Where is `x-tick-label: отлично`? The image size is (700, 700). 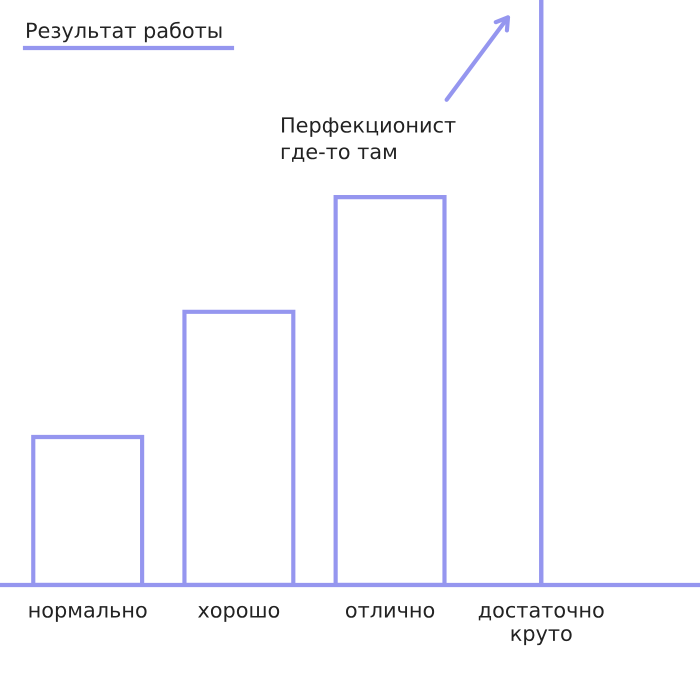 x-tick-label: отлично is located at coordinates (390, 612).